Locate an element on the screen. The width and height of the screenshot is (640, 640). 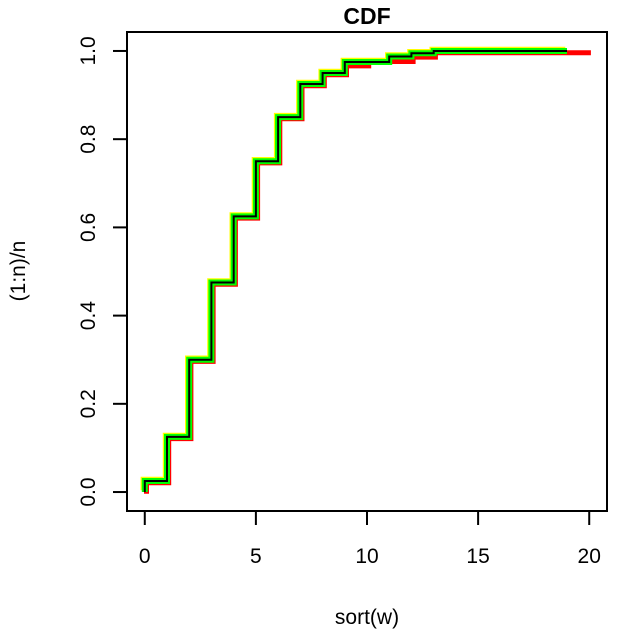
y-tick-label: 0.6 is located at coordinates (88, 227).